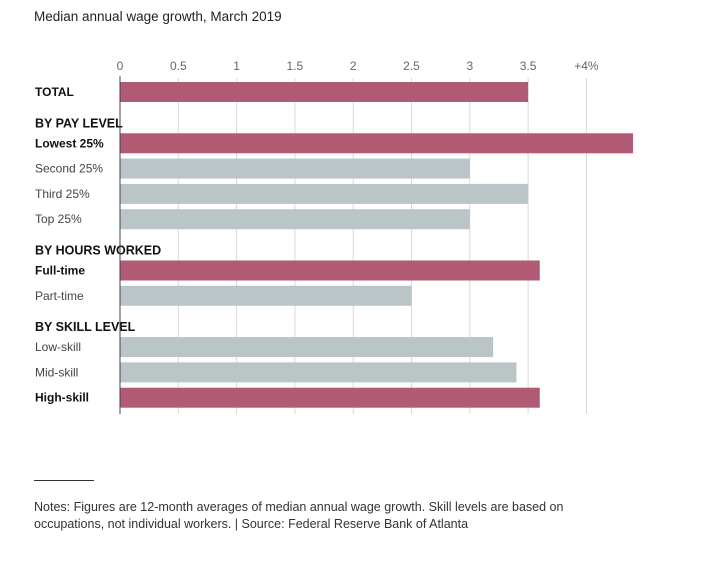 Image resolution: width=719 pixels, height=566 pixels. I want to click on bar-category-label: Part-time, so click(59, 296).